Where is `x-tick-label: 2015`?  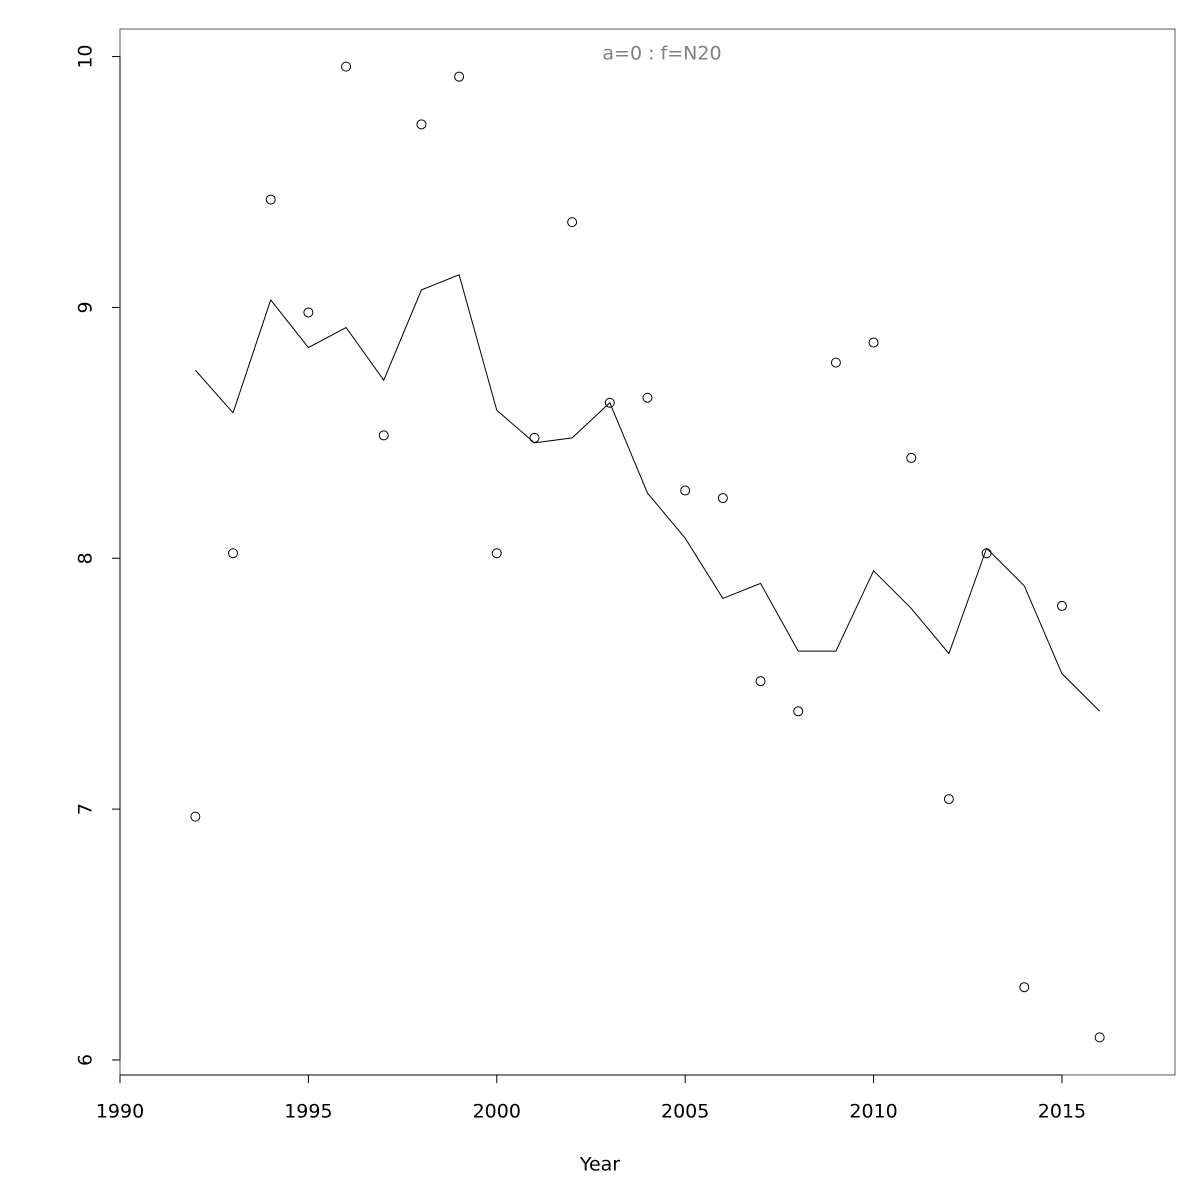 x-tick-label: 2015 is located at coordinates (1062, 1112).